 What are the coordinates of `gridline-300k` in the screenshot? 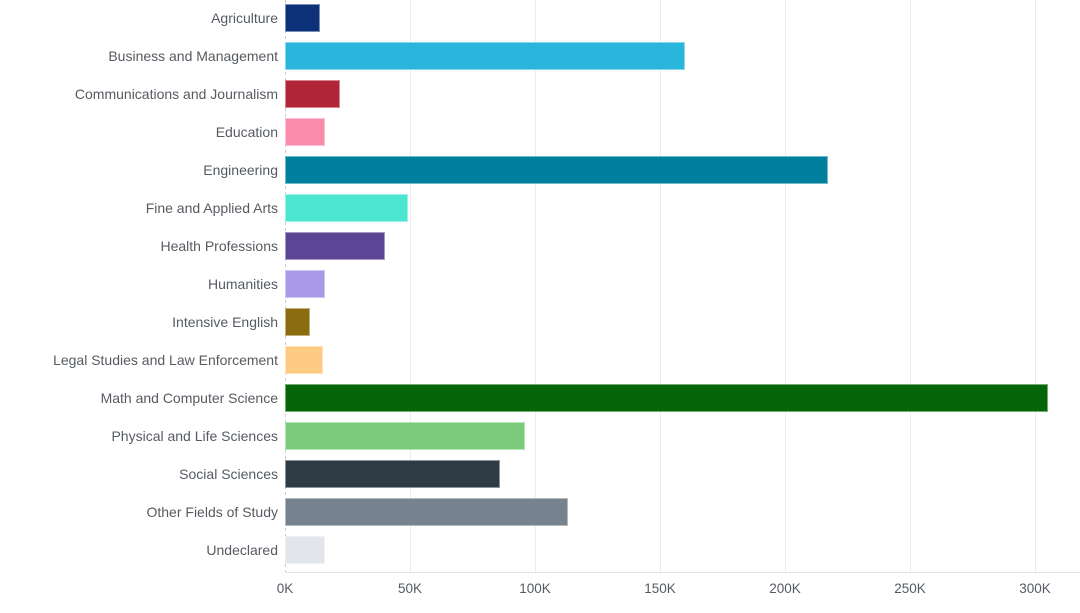 It's located at (1035, 286).